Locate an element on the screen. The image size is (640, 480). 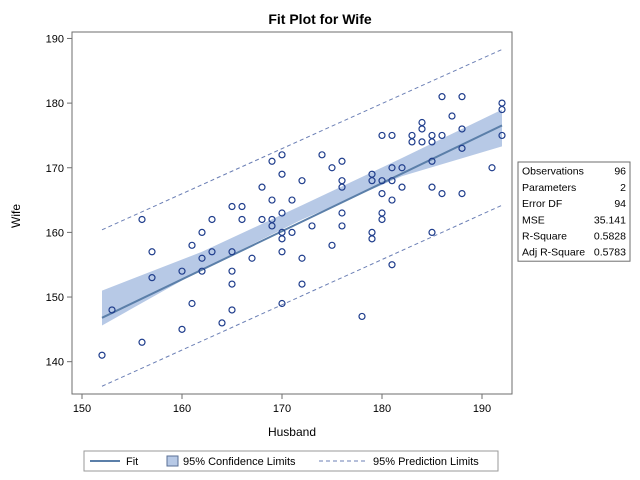
legend-frame is located at coordinates (291, 461).